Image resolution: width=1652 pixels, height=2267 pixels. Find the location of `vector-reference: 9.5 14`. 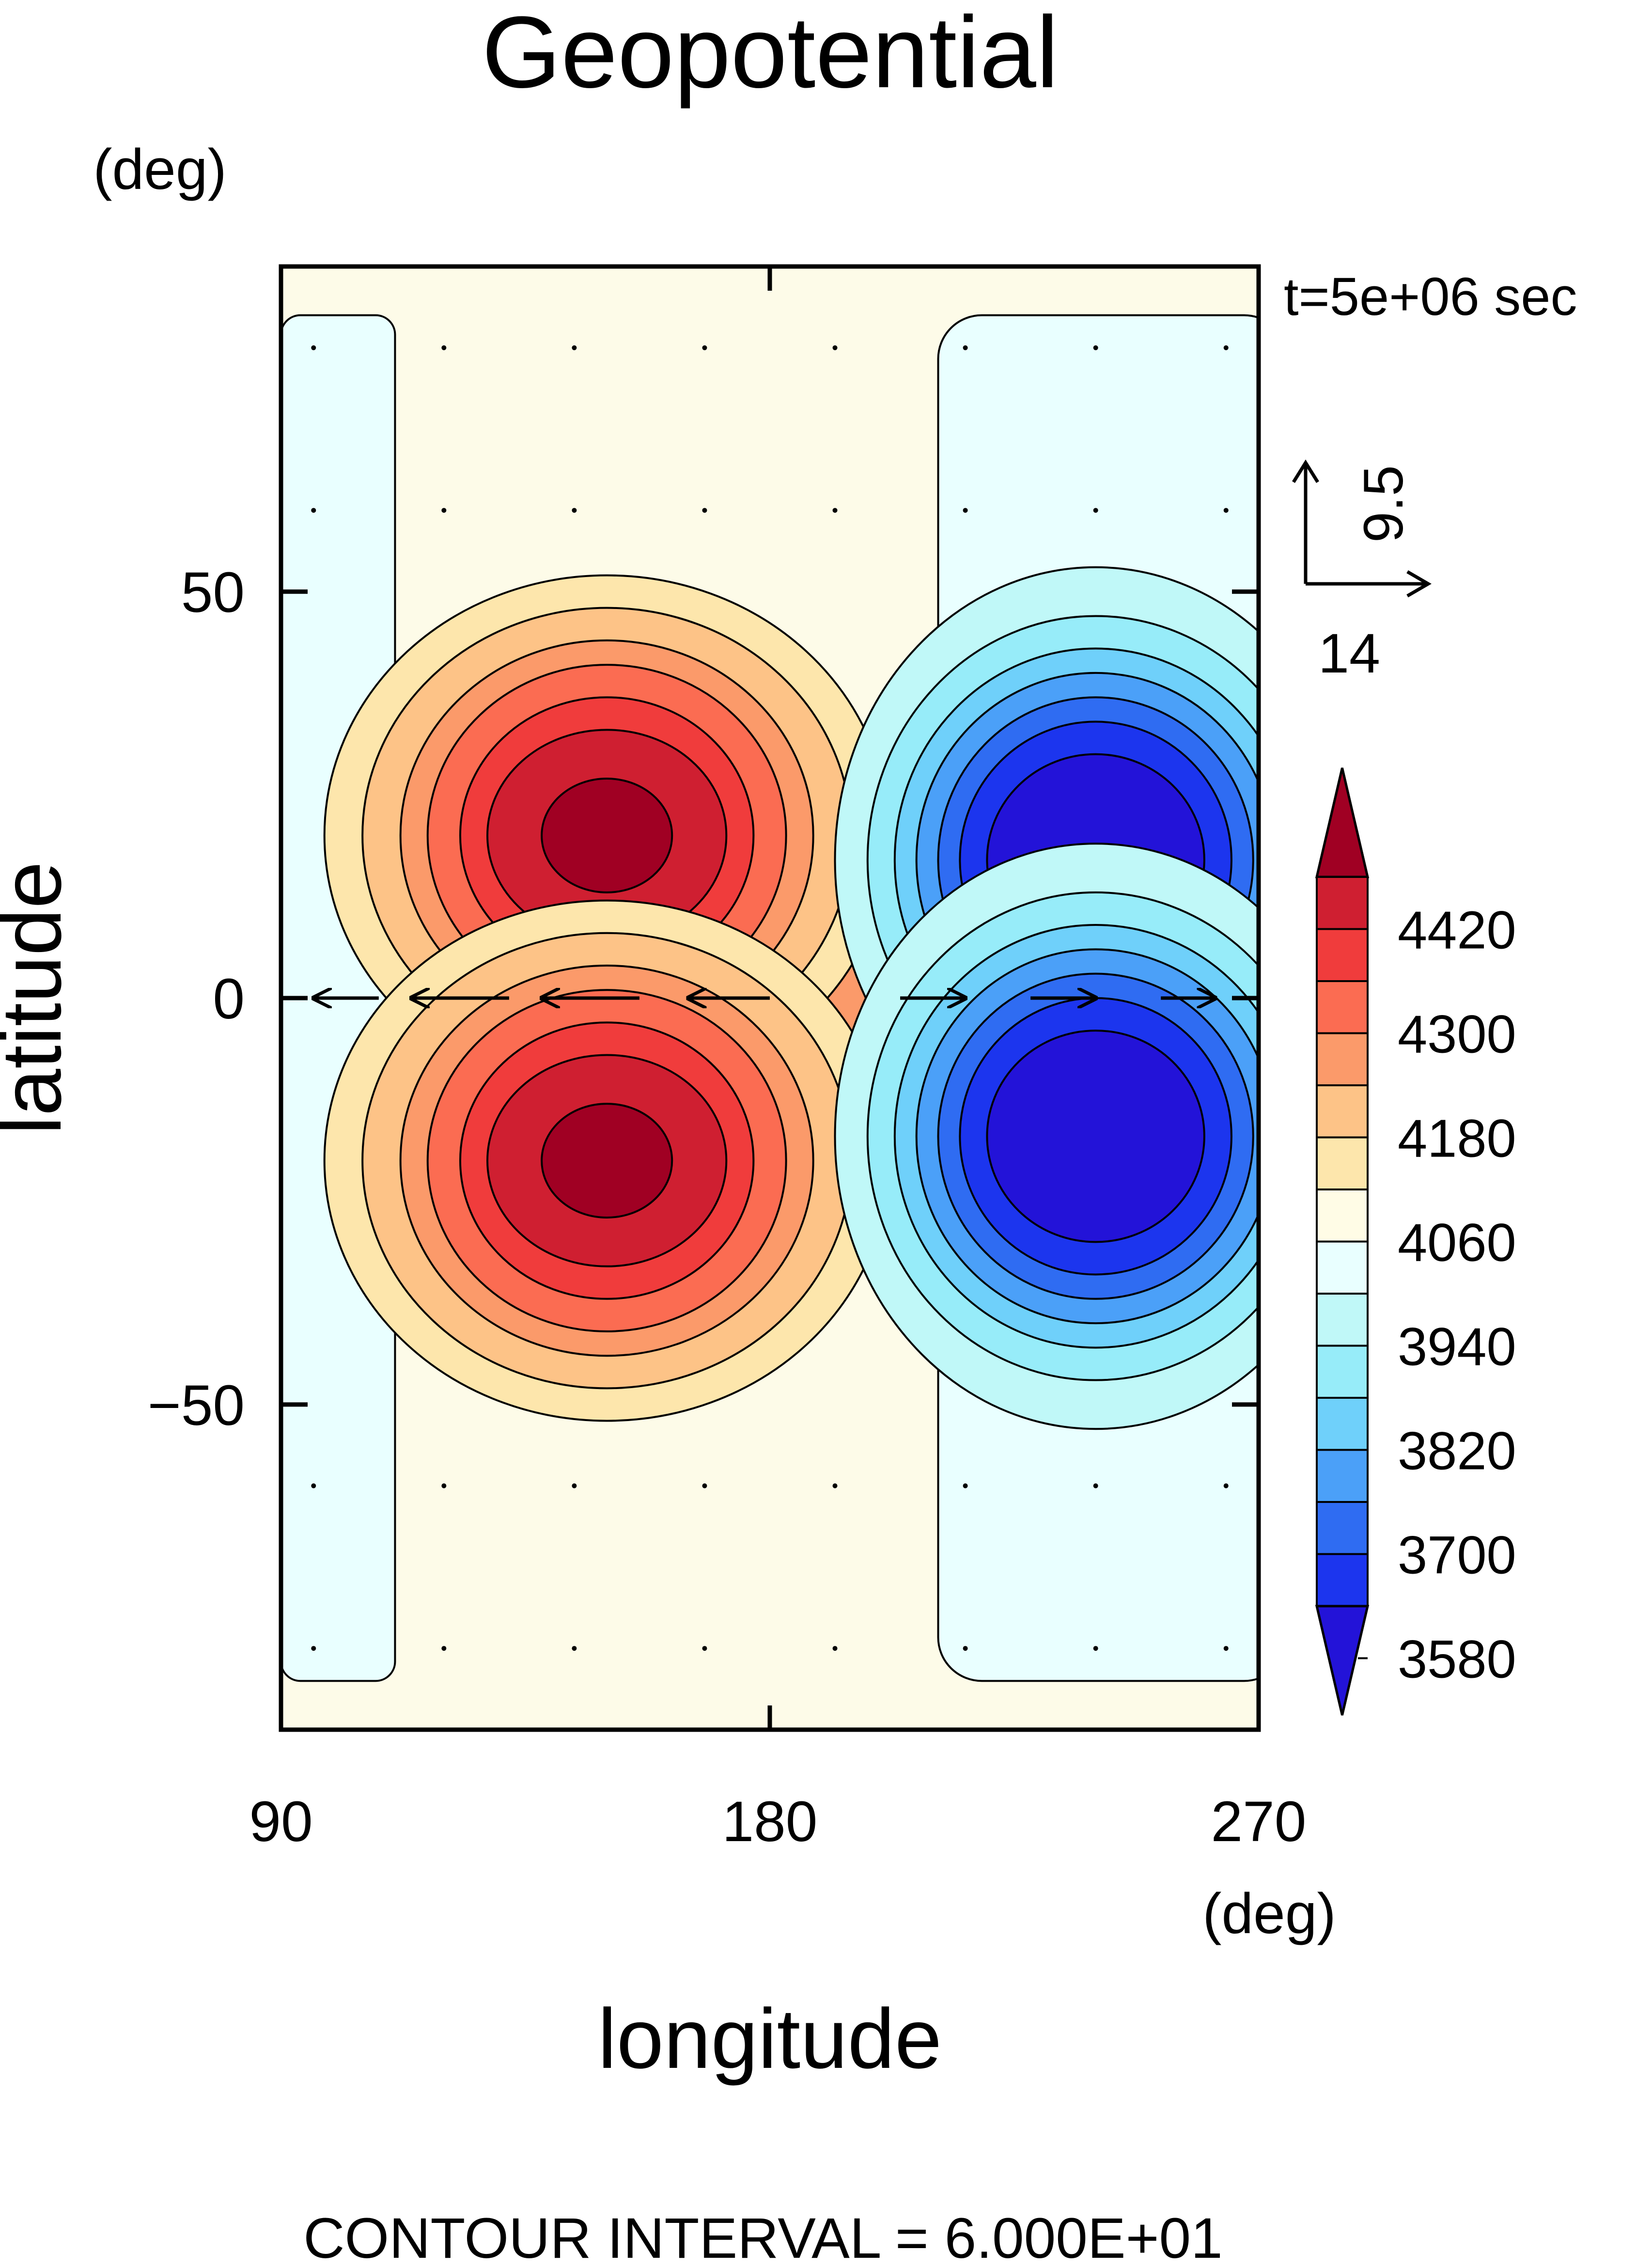

vector-reference: 9.5 14 is located at coordinates (1362, 572).